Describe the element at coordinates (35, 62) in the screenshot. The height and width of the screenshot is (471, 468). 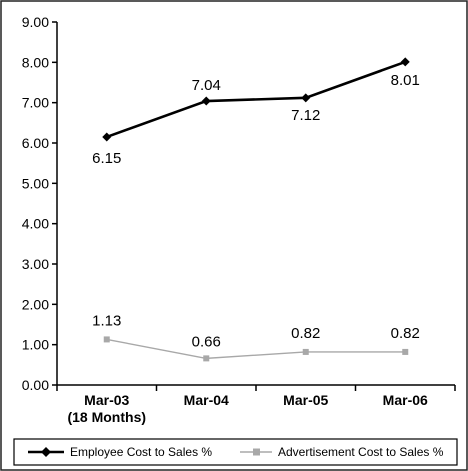
I see `y-tick-label: 8.00` at that location.